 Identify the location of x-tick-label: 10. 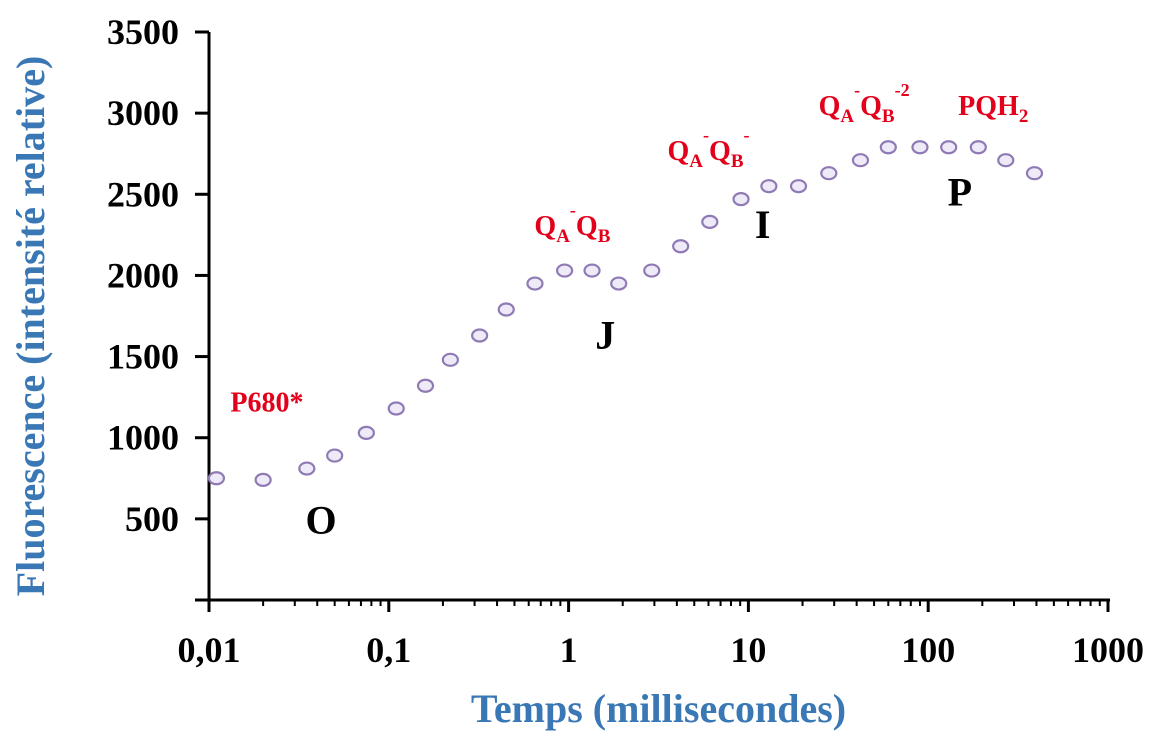
(748, 650).